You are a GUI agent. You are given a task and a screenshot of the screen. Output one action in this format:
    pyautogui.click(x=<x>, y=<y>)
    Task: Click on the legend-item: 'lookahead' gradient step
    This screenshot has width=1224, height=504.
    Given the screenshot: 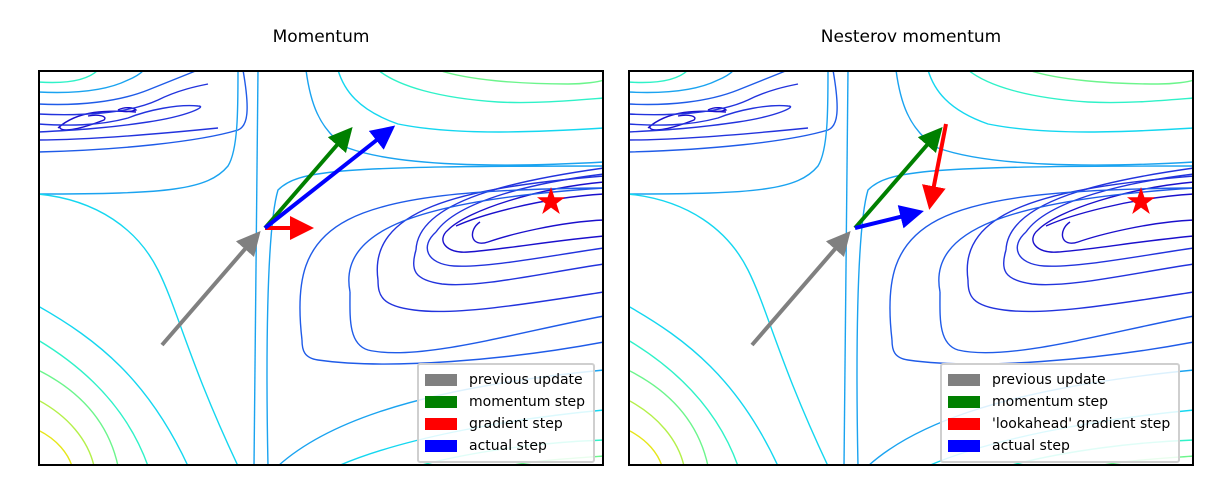 What is the action you would take?
    pyautogui.click(x=1059, y=424)
    